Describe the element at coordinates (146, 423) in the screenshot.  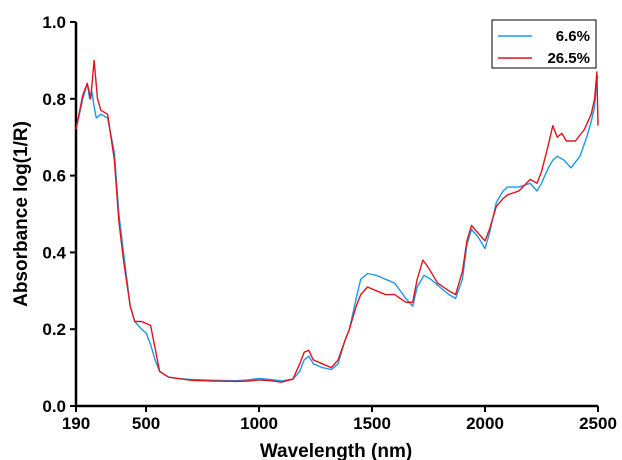
I see `x-tick-label: 500` at that location.